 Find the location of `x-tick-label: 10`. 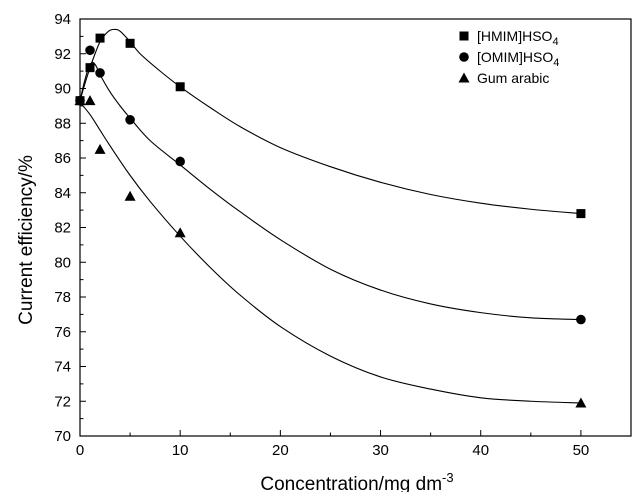

x-tick-label: 10 is located at coordinates (180, 450).